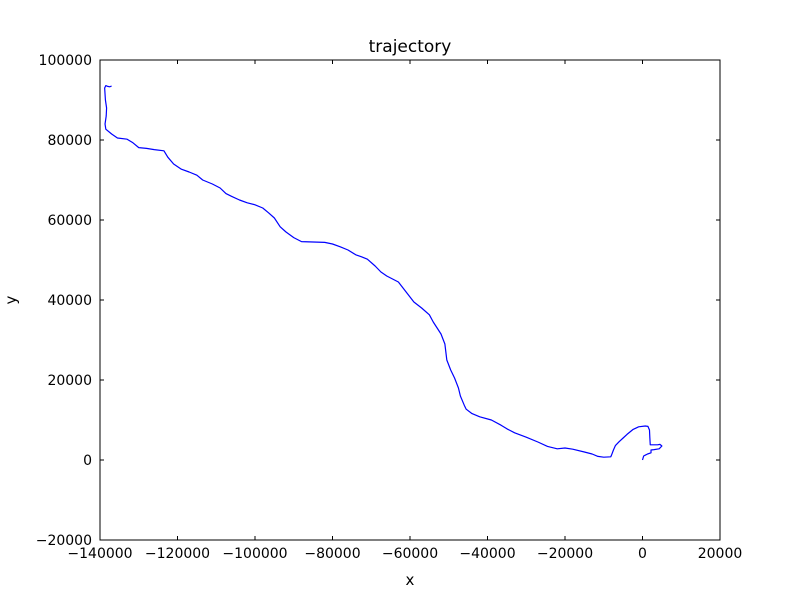 This screenshot has width=800, height=600. Describe the element at coordinates (177, 554) in the screenshot. I see `x-tick-label: −120000` at that location.